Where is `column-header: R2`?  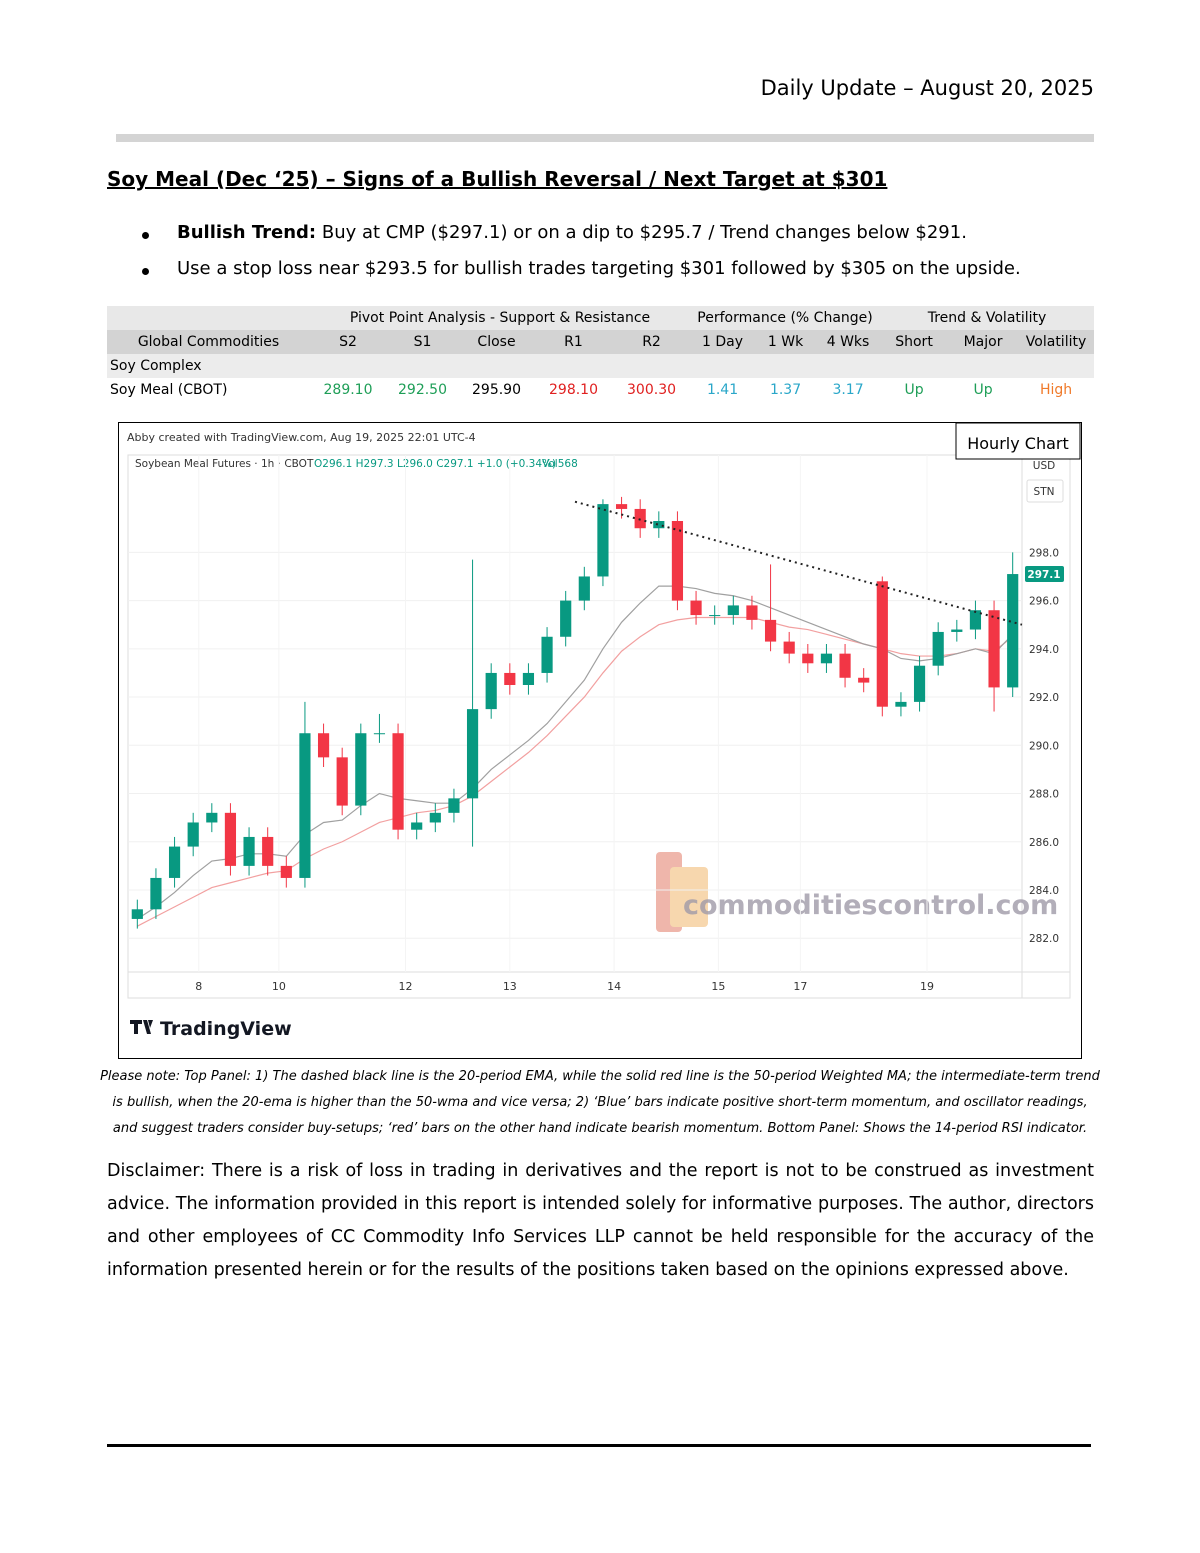
column-header: R2 is located at coordinates (652, 342).